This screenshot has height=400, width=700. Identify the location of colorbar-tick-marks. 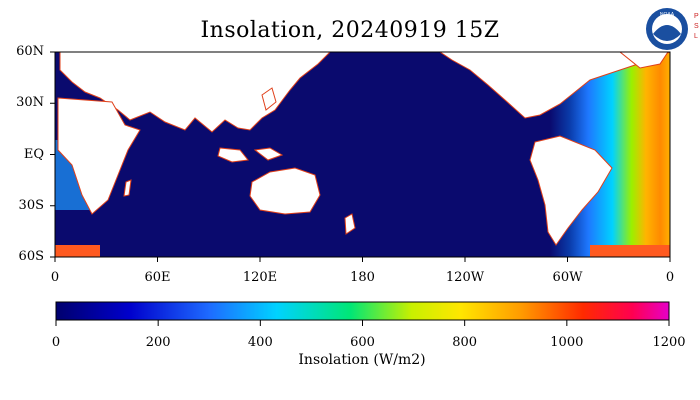
(362, 323).